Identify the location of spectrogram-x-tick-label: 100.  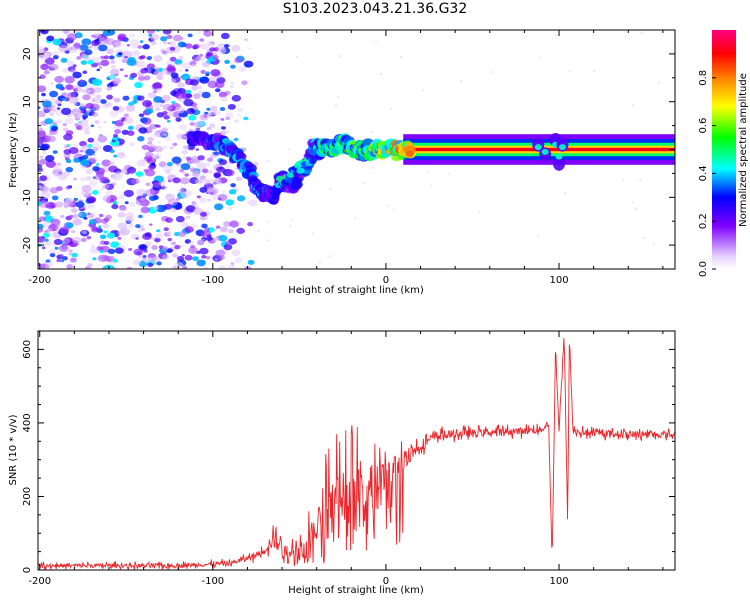
(558, 280).